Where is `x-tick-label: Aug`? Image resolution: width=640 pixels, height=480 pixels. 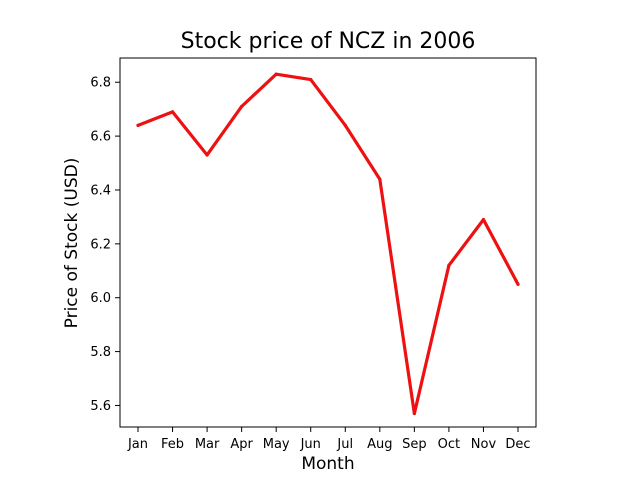
x-tick-label: Aug is located at coordinates (379, 444).